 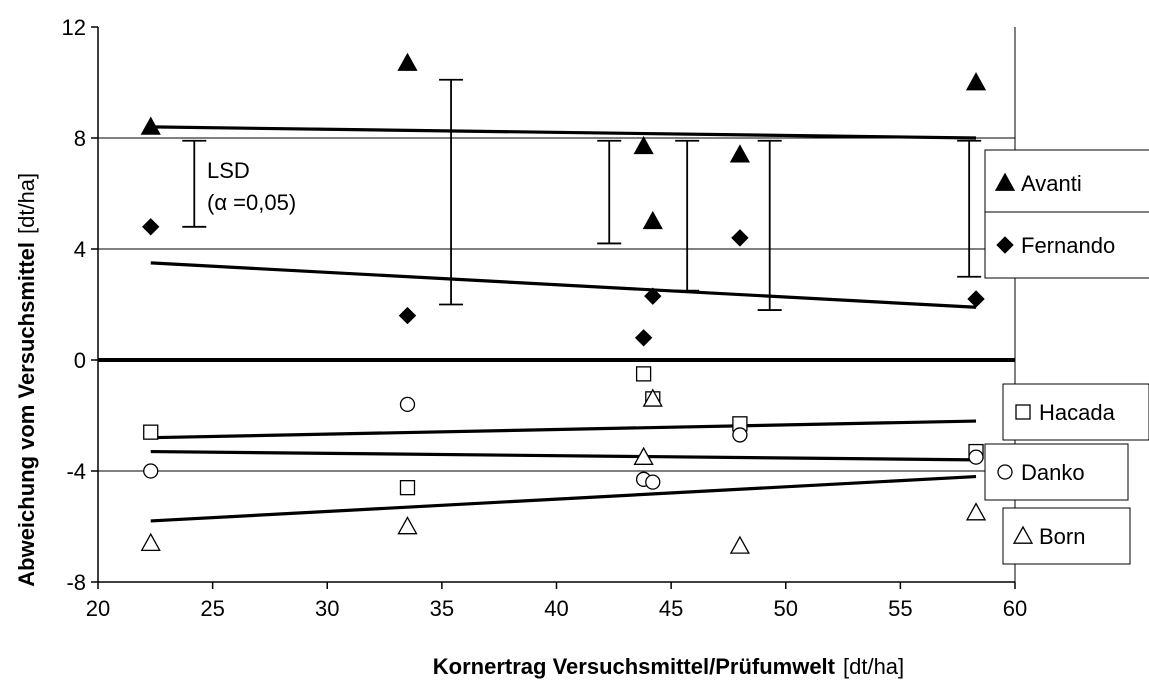 I want to click on legend-marker-danko, so click(x=1005, y=472).